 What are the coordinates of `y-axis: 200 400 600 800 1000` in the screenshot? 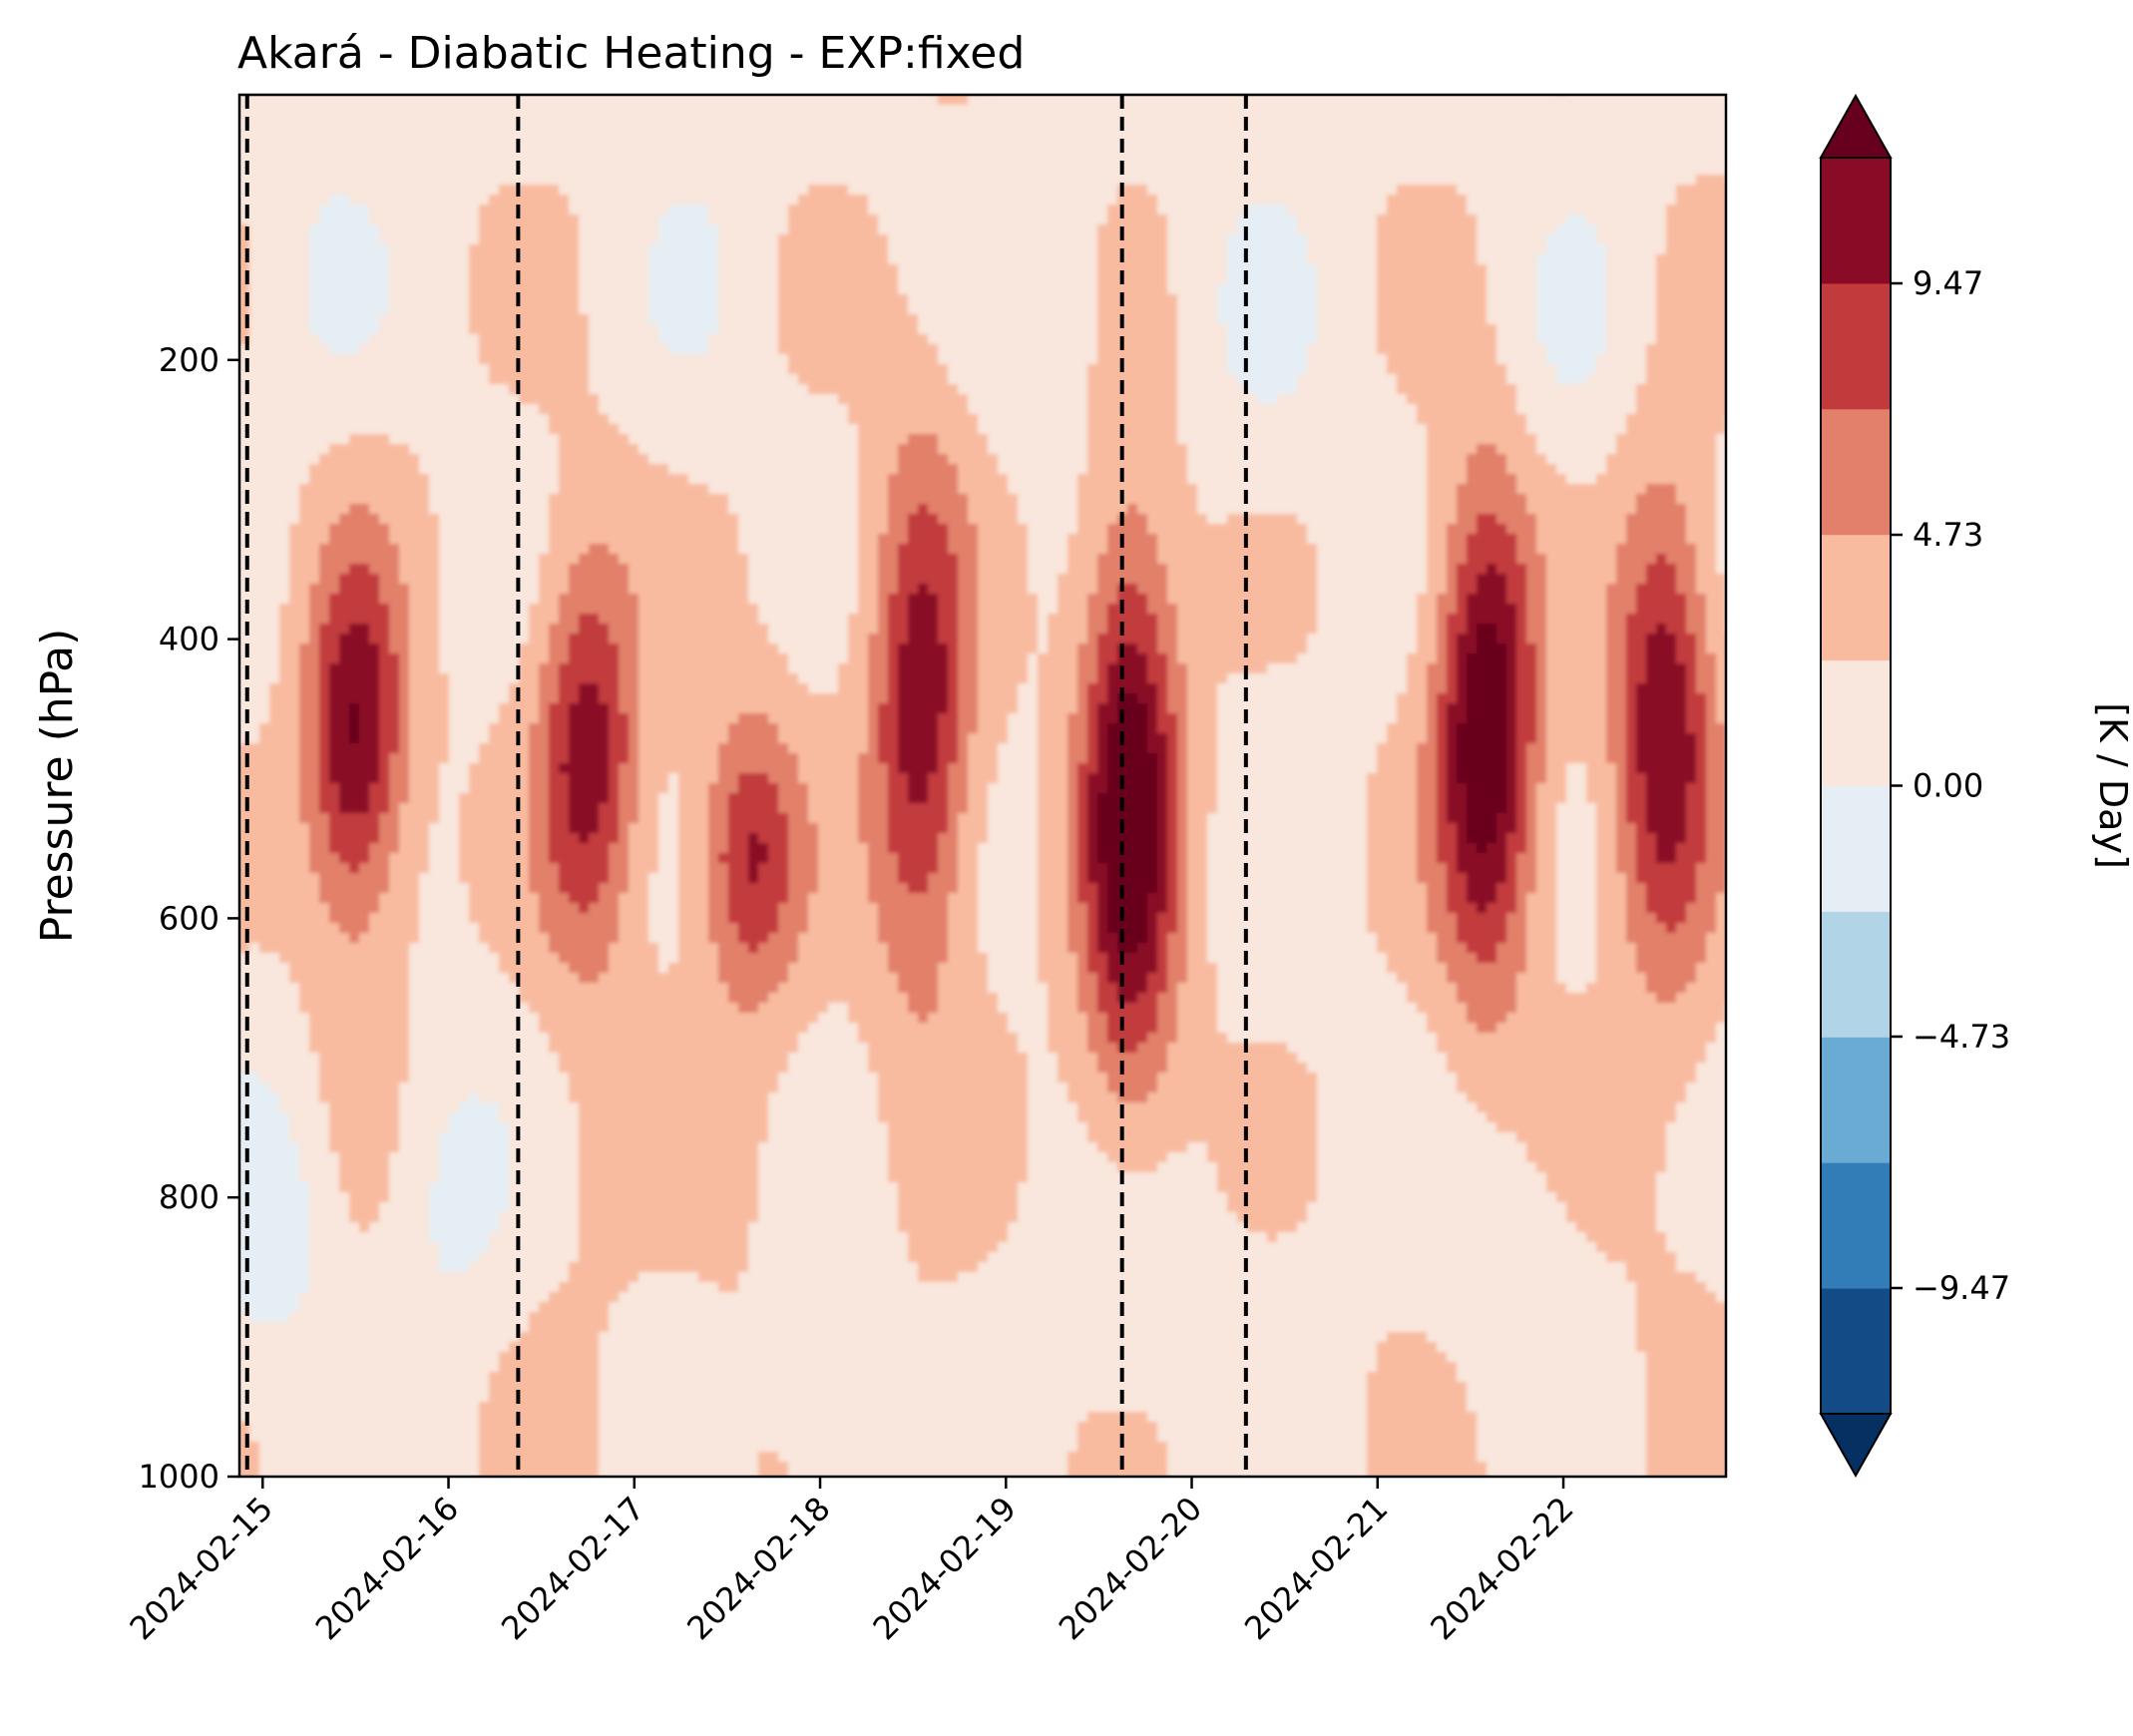 It's located at (189, 918).